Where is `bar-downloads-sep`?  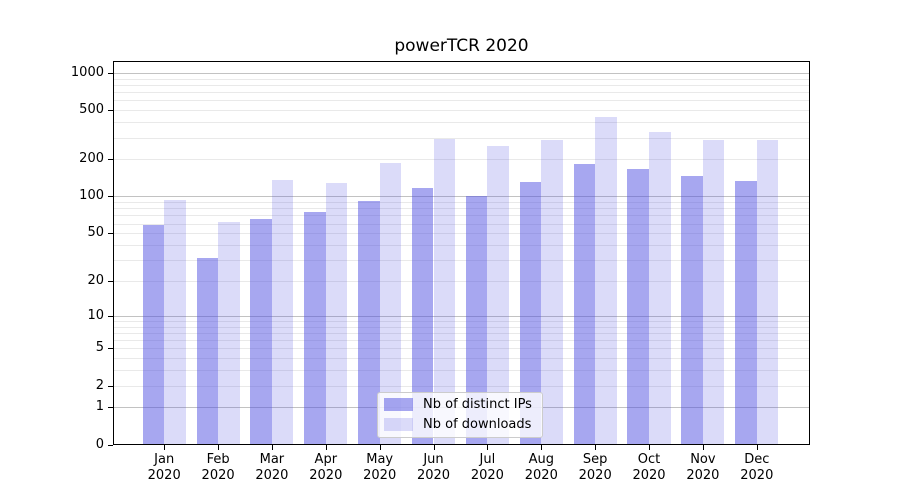 bar-downloads-sep is located at coordinates (606, 280).